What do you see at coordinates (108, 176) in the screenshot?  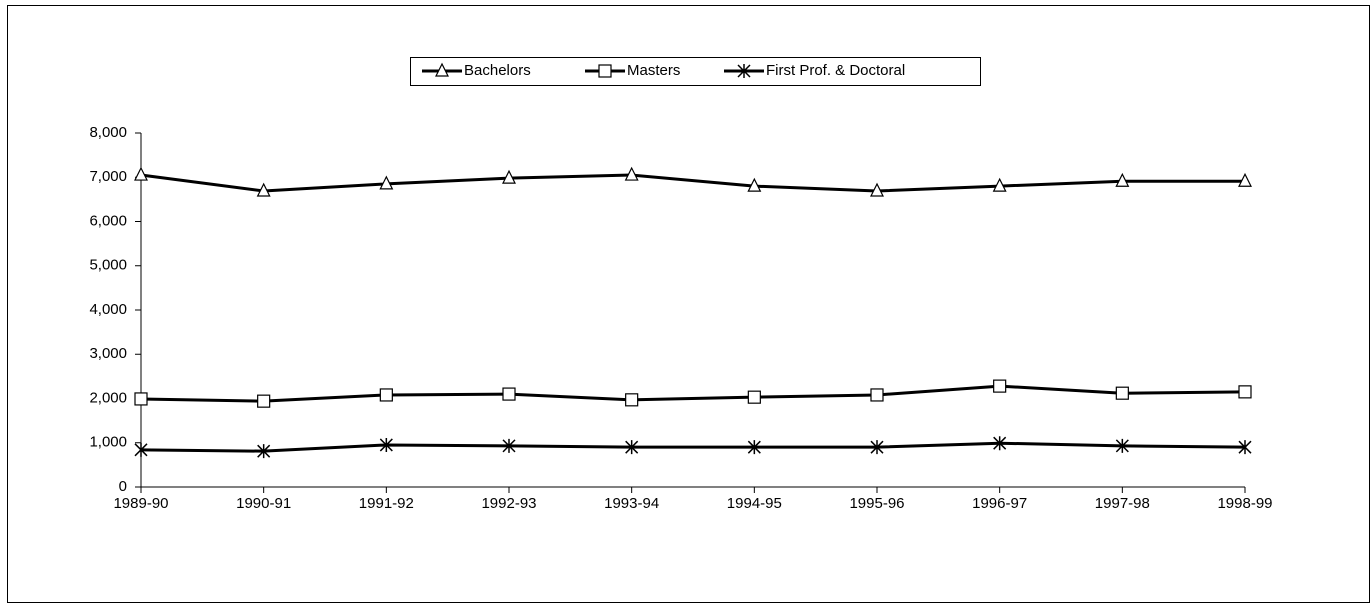 I see `y-tick-label: 7,000` at bounding box center [108, 176].